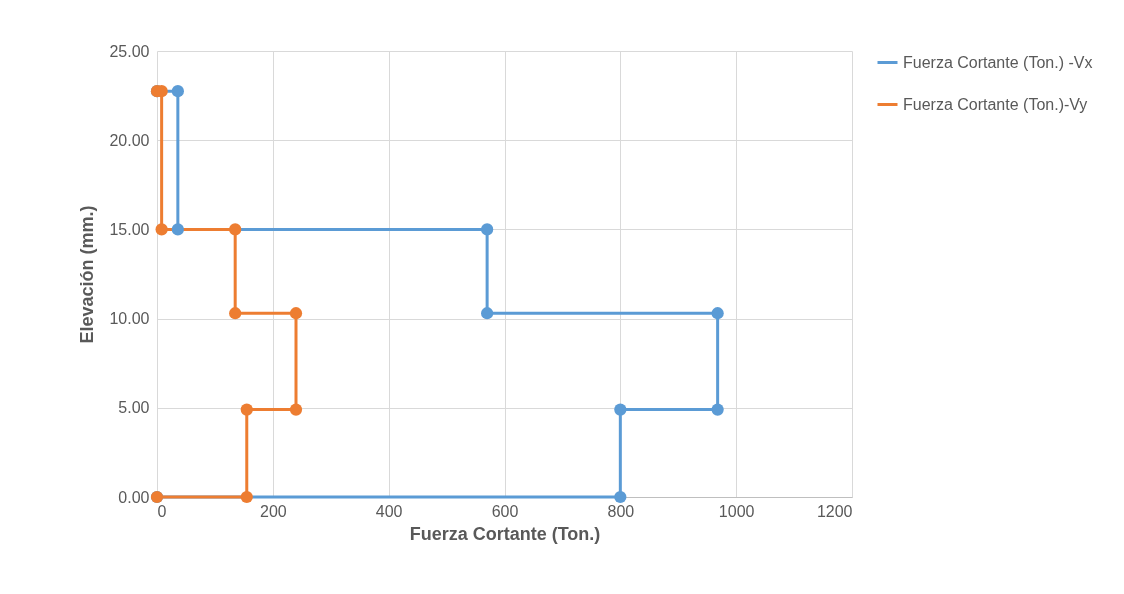 The height and width of the screenshot is (594, 1124). What do you see at coordinates (129, 51) in the screenshot?
I see `y-tick-label: 25.00` at bounding box center [129, 51].